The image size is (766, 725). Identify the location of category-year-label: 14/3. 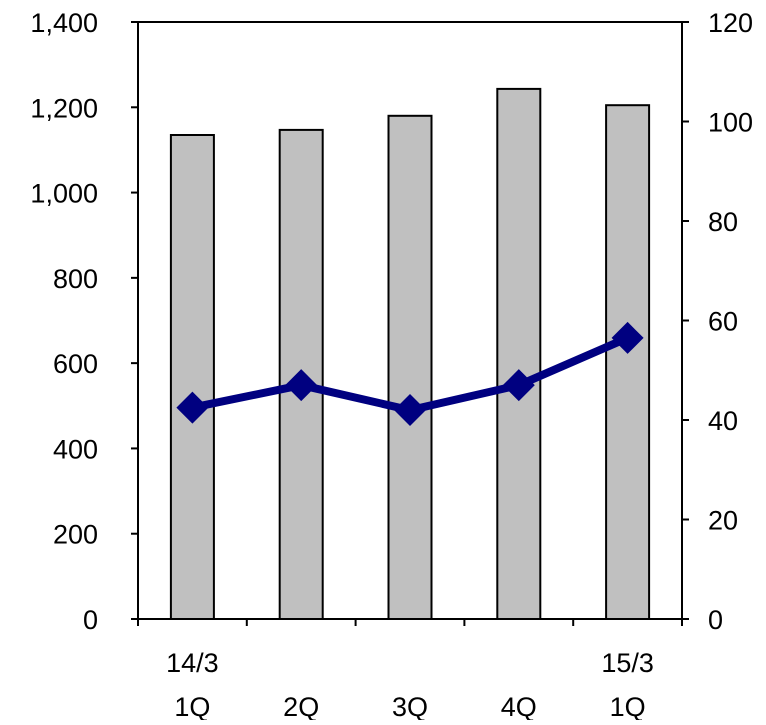
(192, 663).